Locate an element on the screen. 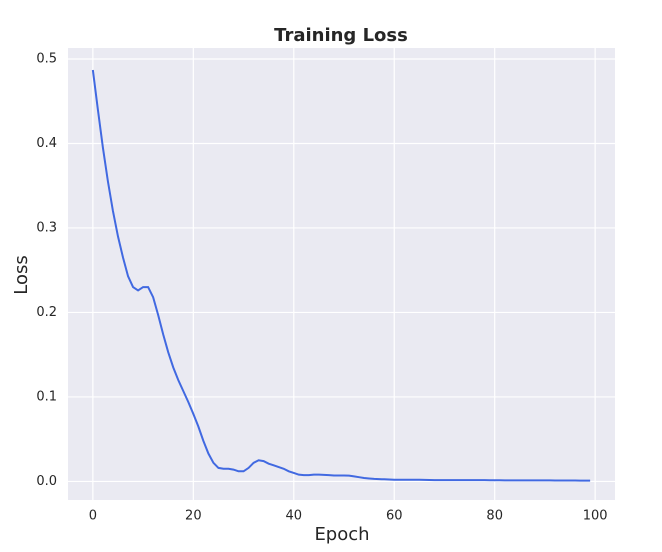 This screenshot has height=552, width=662. x-tick-label: 100 is located at coordinates (595, 516).